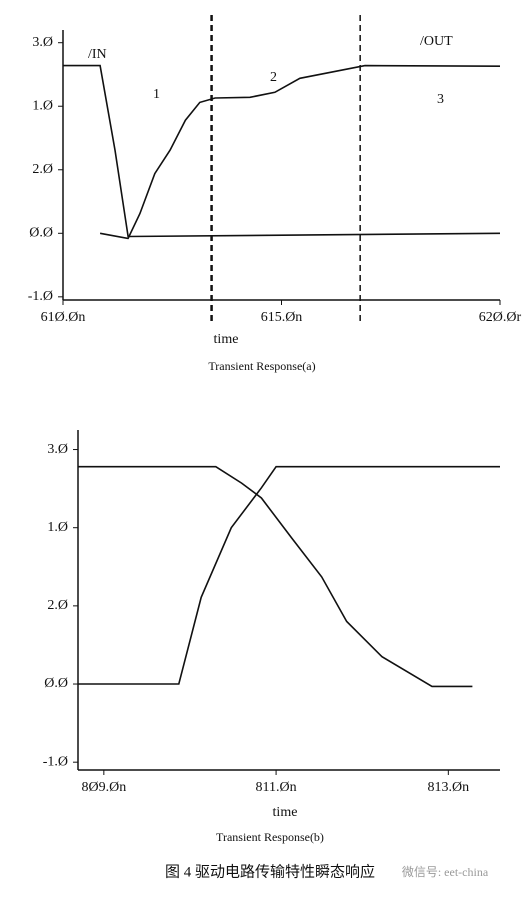  What do you see at coordinates (273, 77) in the screenshot?
I see `annotation: 2` at bounding box center [273, 77].